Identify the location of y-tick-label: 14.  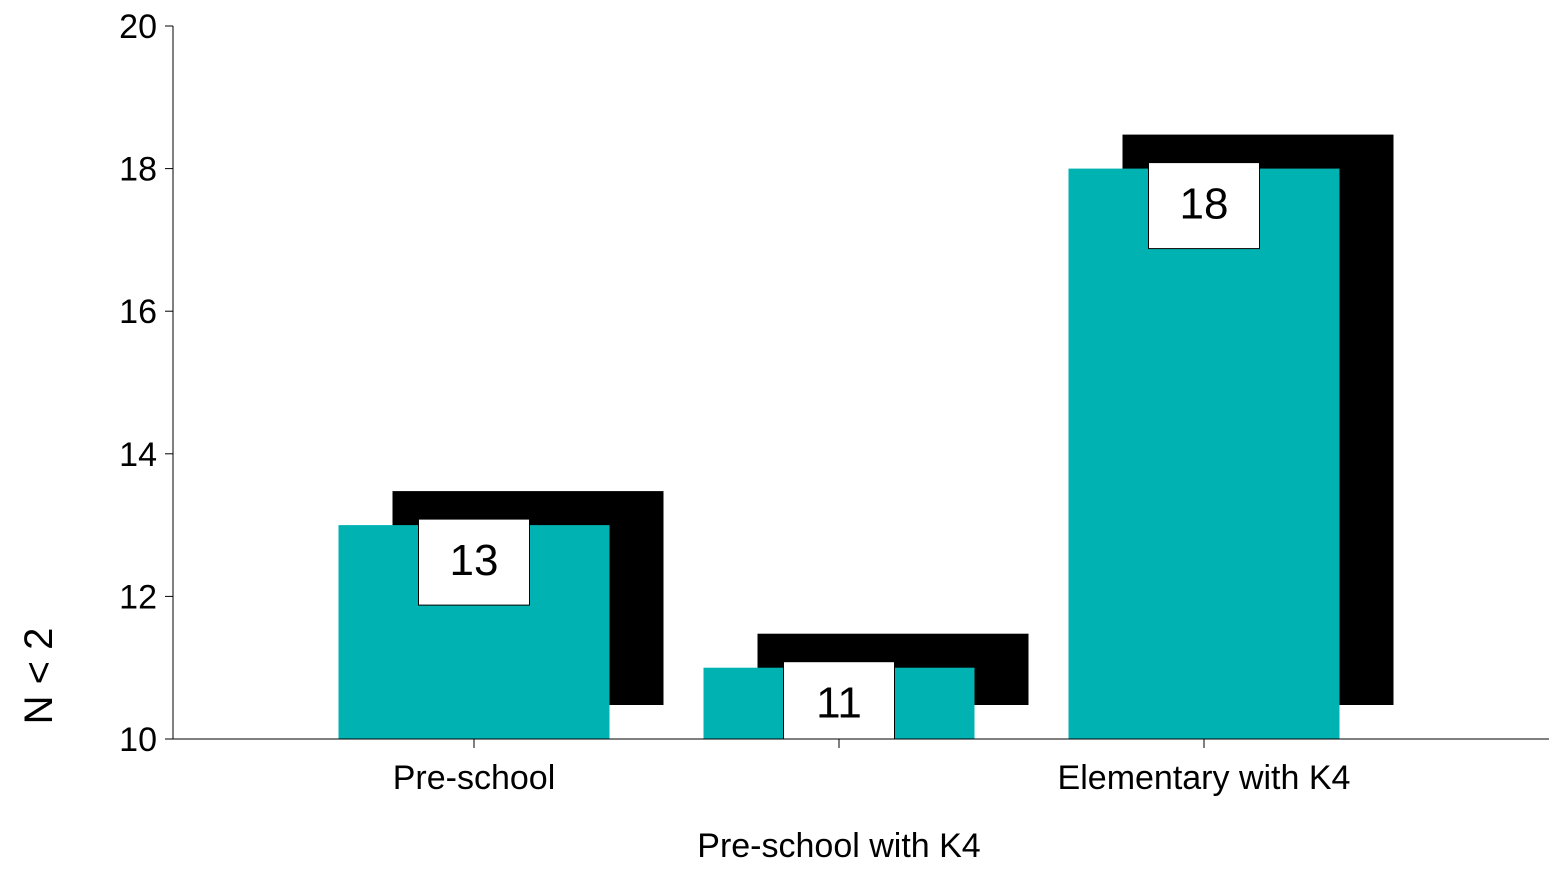
(138, 455).